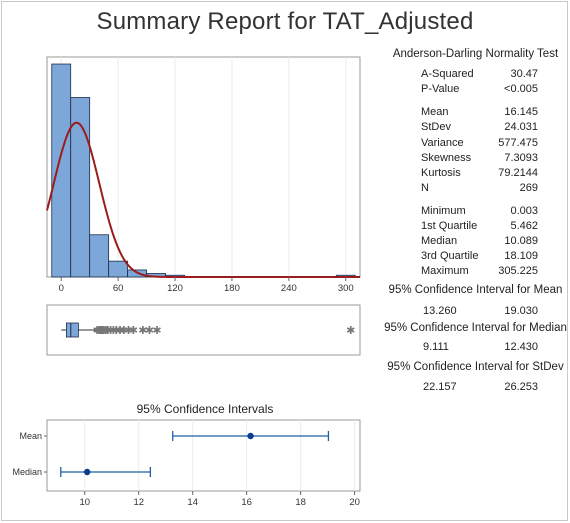 The width and height of the screenshot is (570, 523). Describe the element at coordinates (450, 256) in the screenshot. I see `stat-label: 3rd Quartile` at that location.